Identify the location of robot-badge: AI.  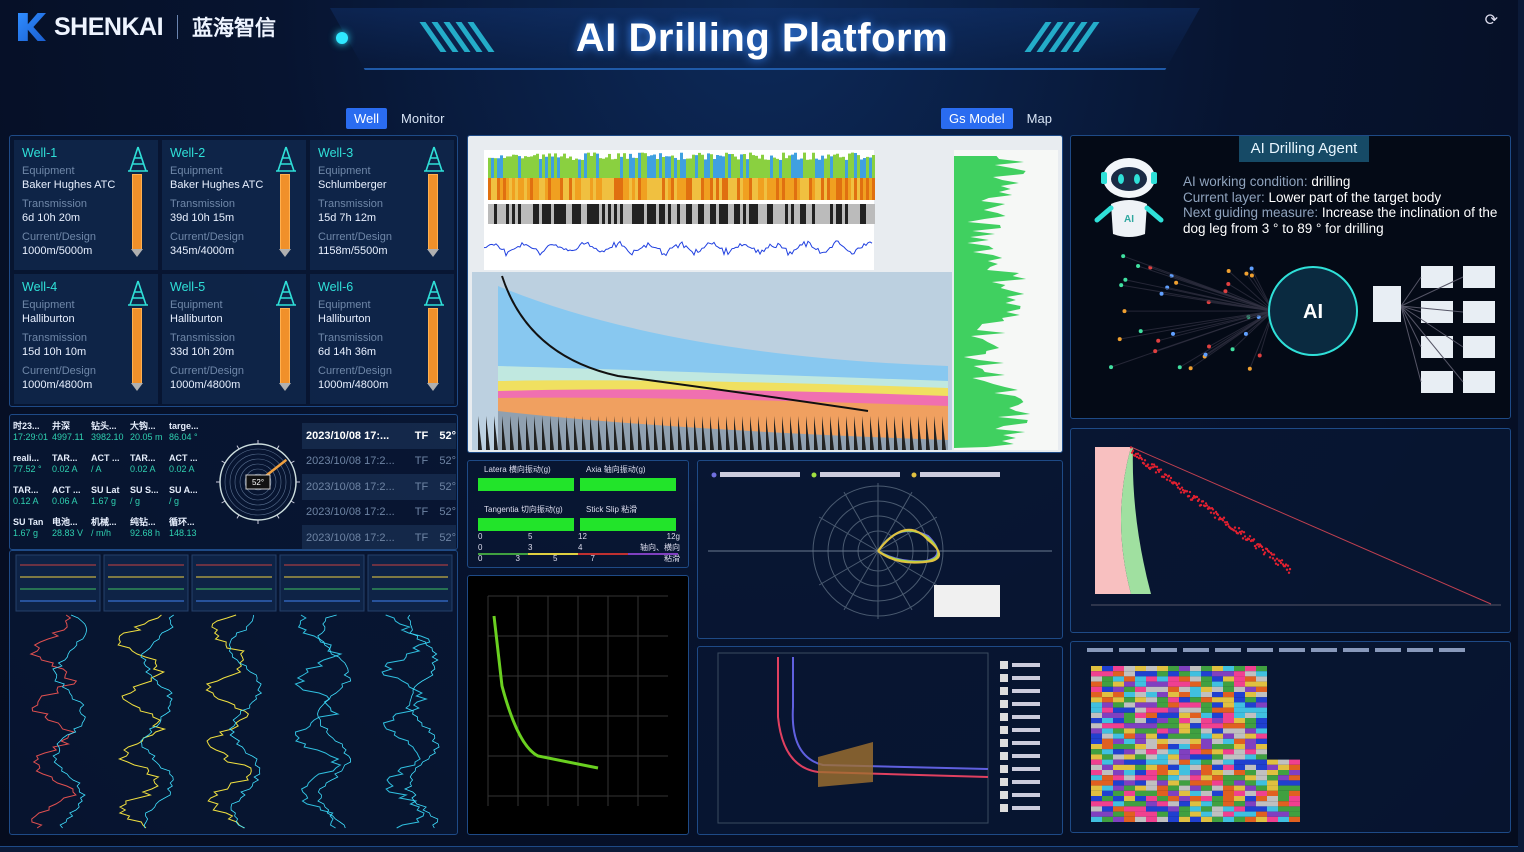
(1129, 219).